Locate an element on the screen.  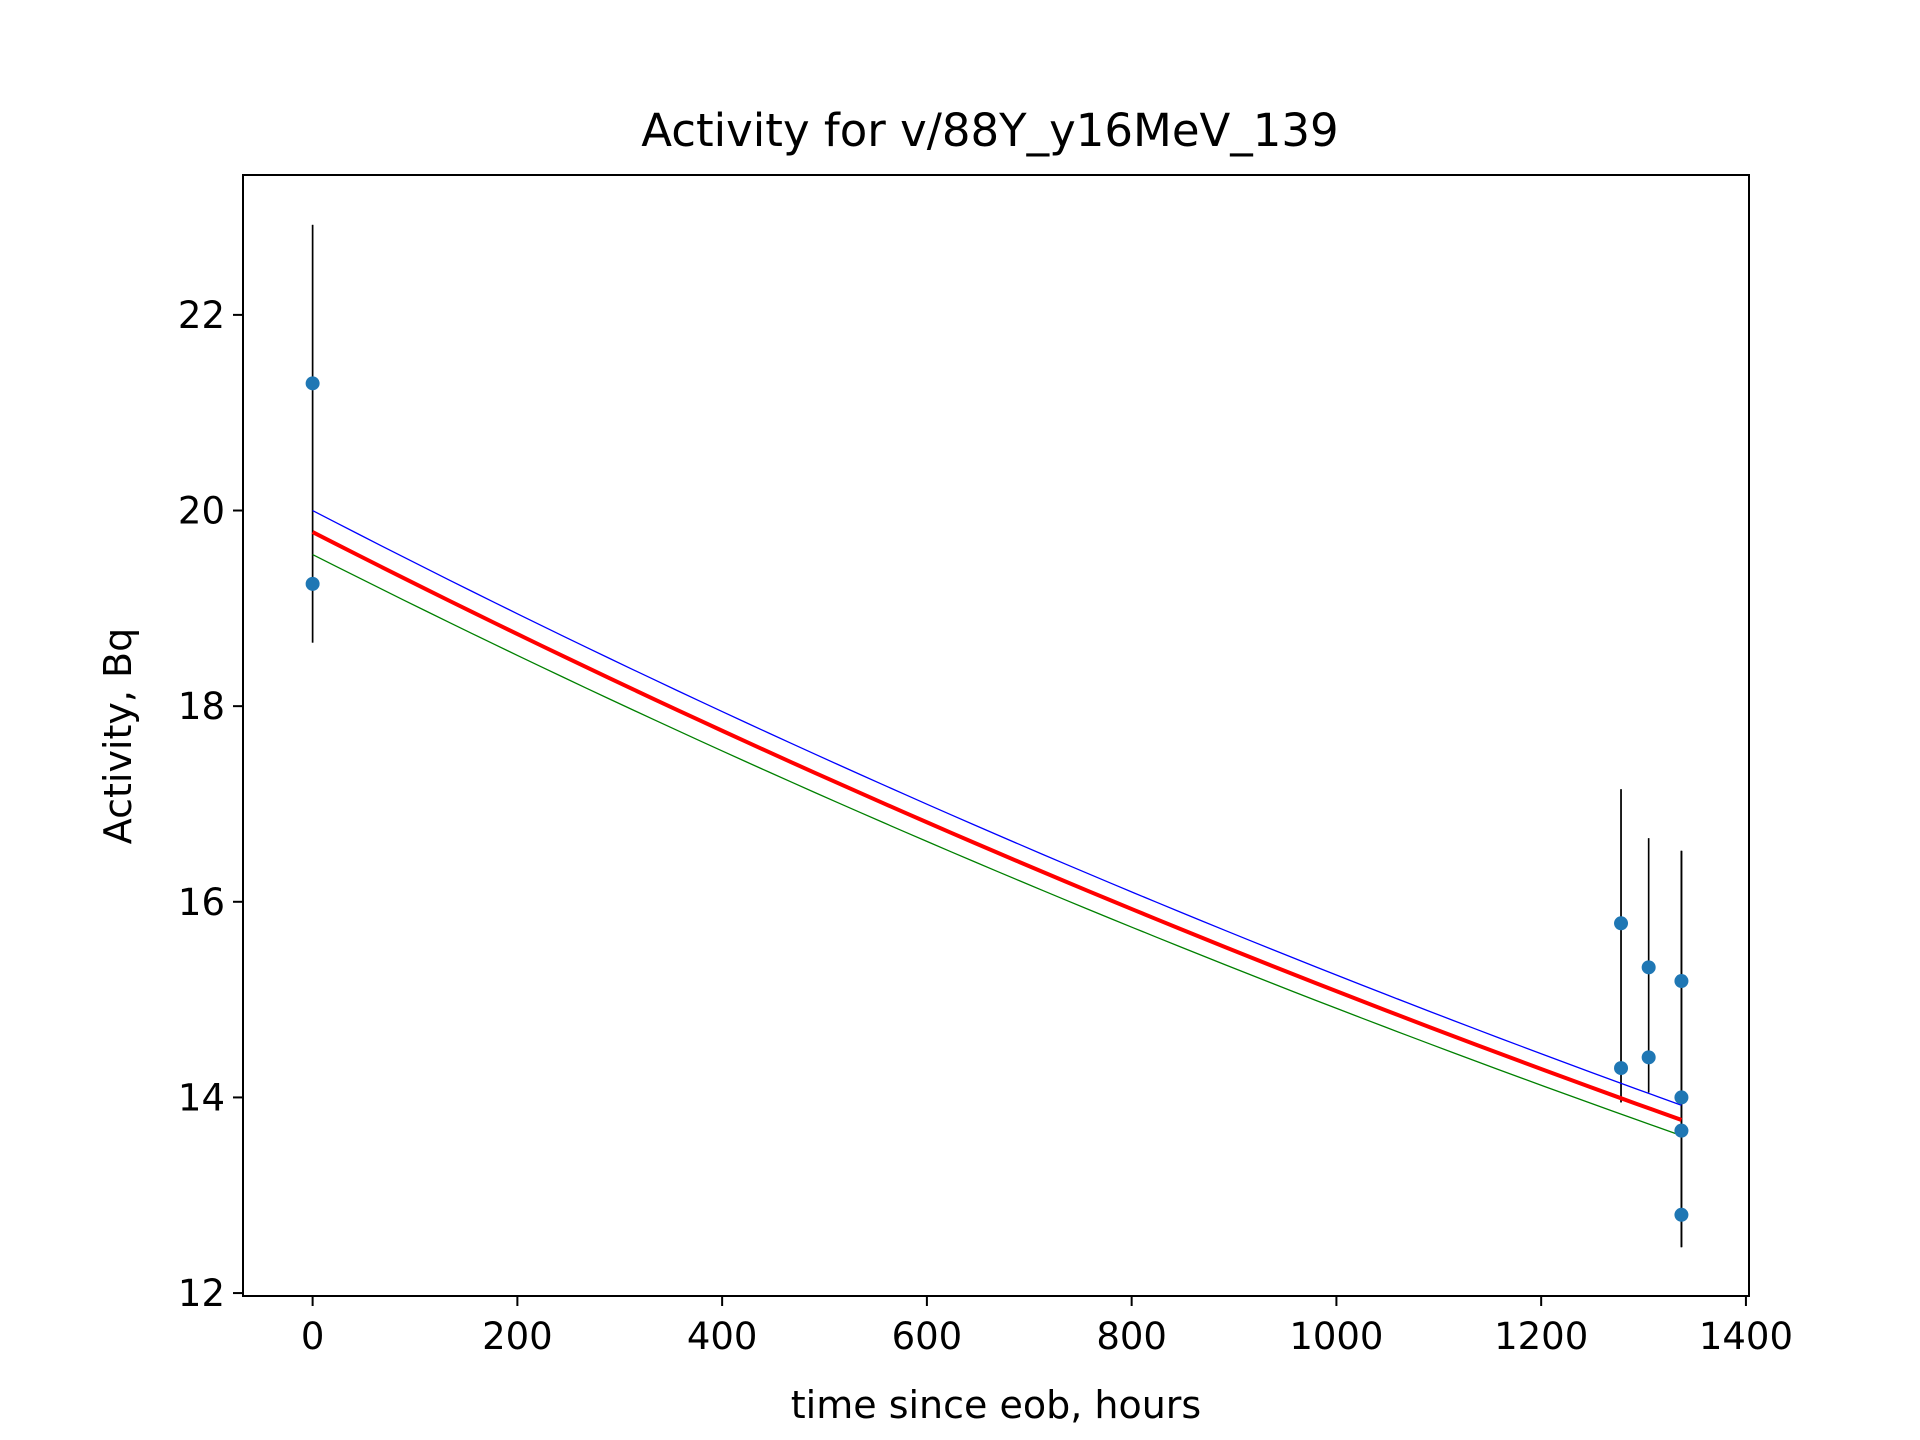
y-tick-label-22: 22 is located at coordinates (201, 315).